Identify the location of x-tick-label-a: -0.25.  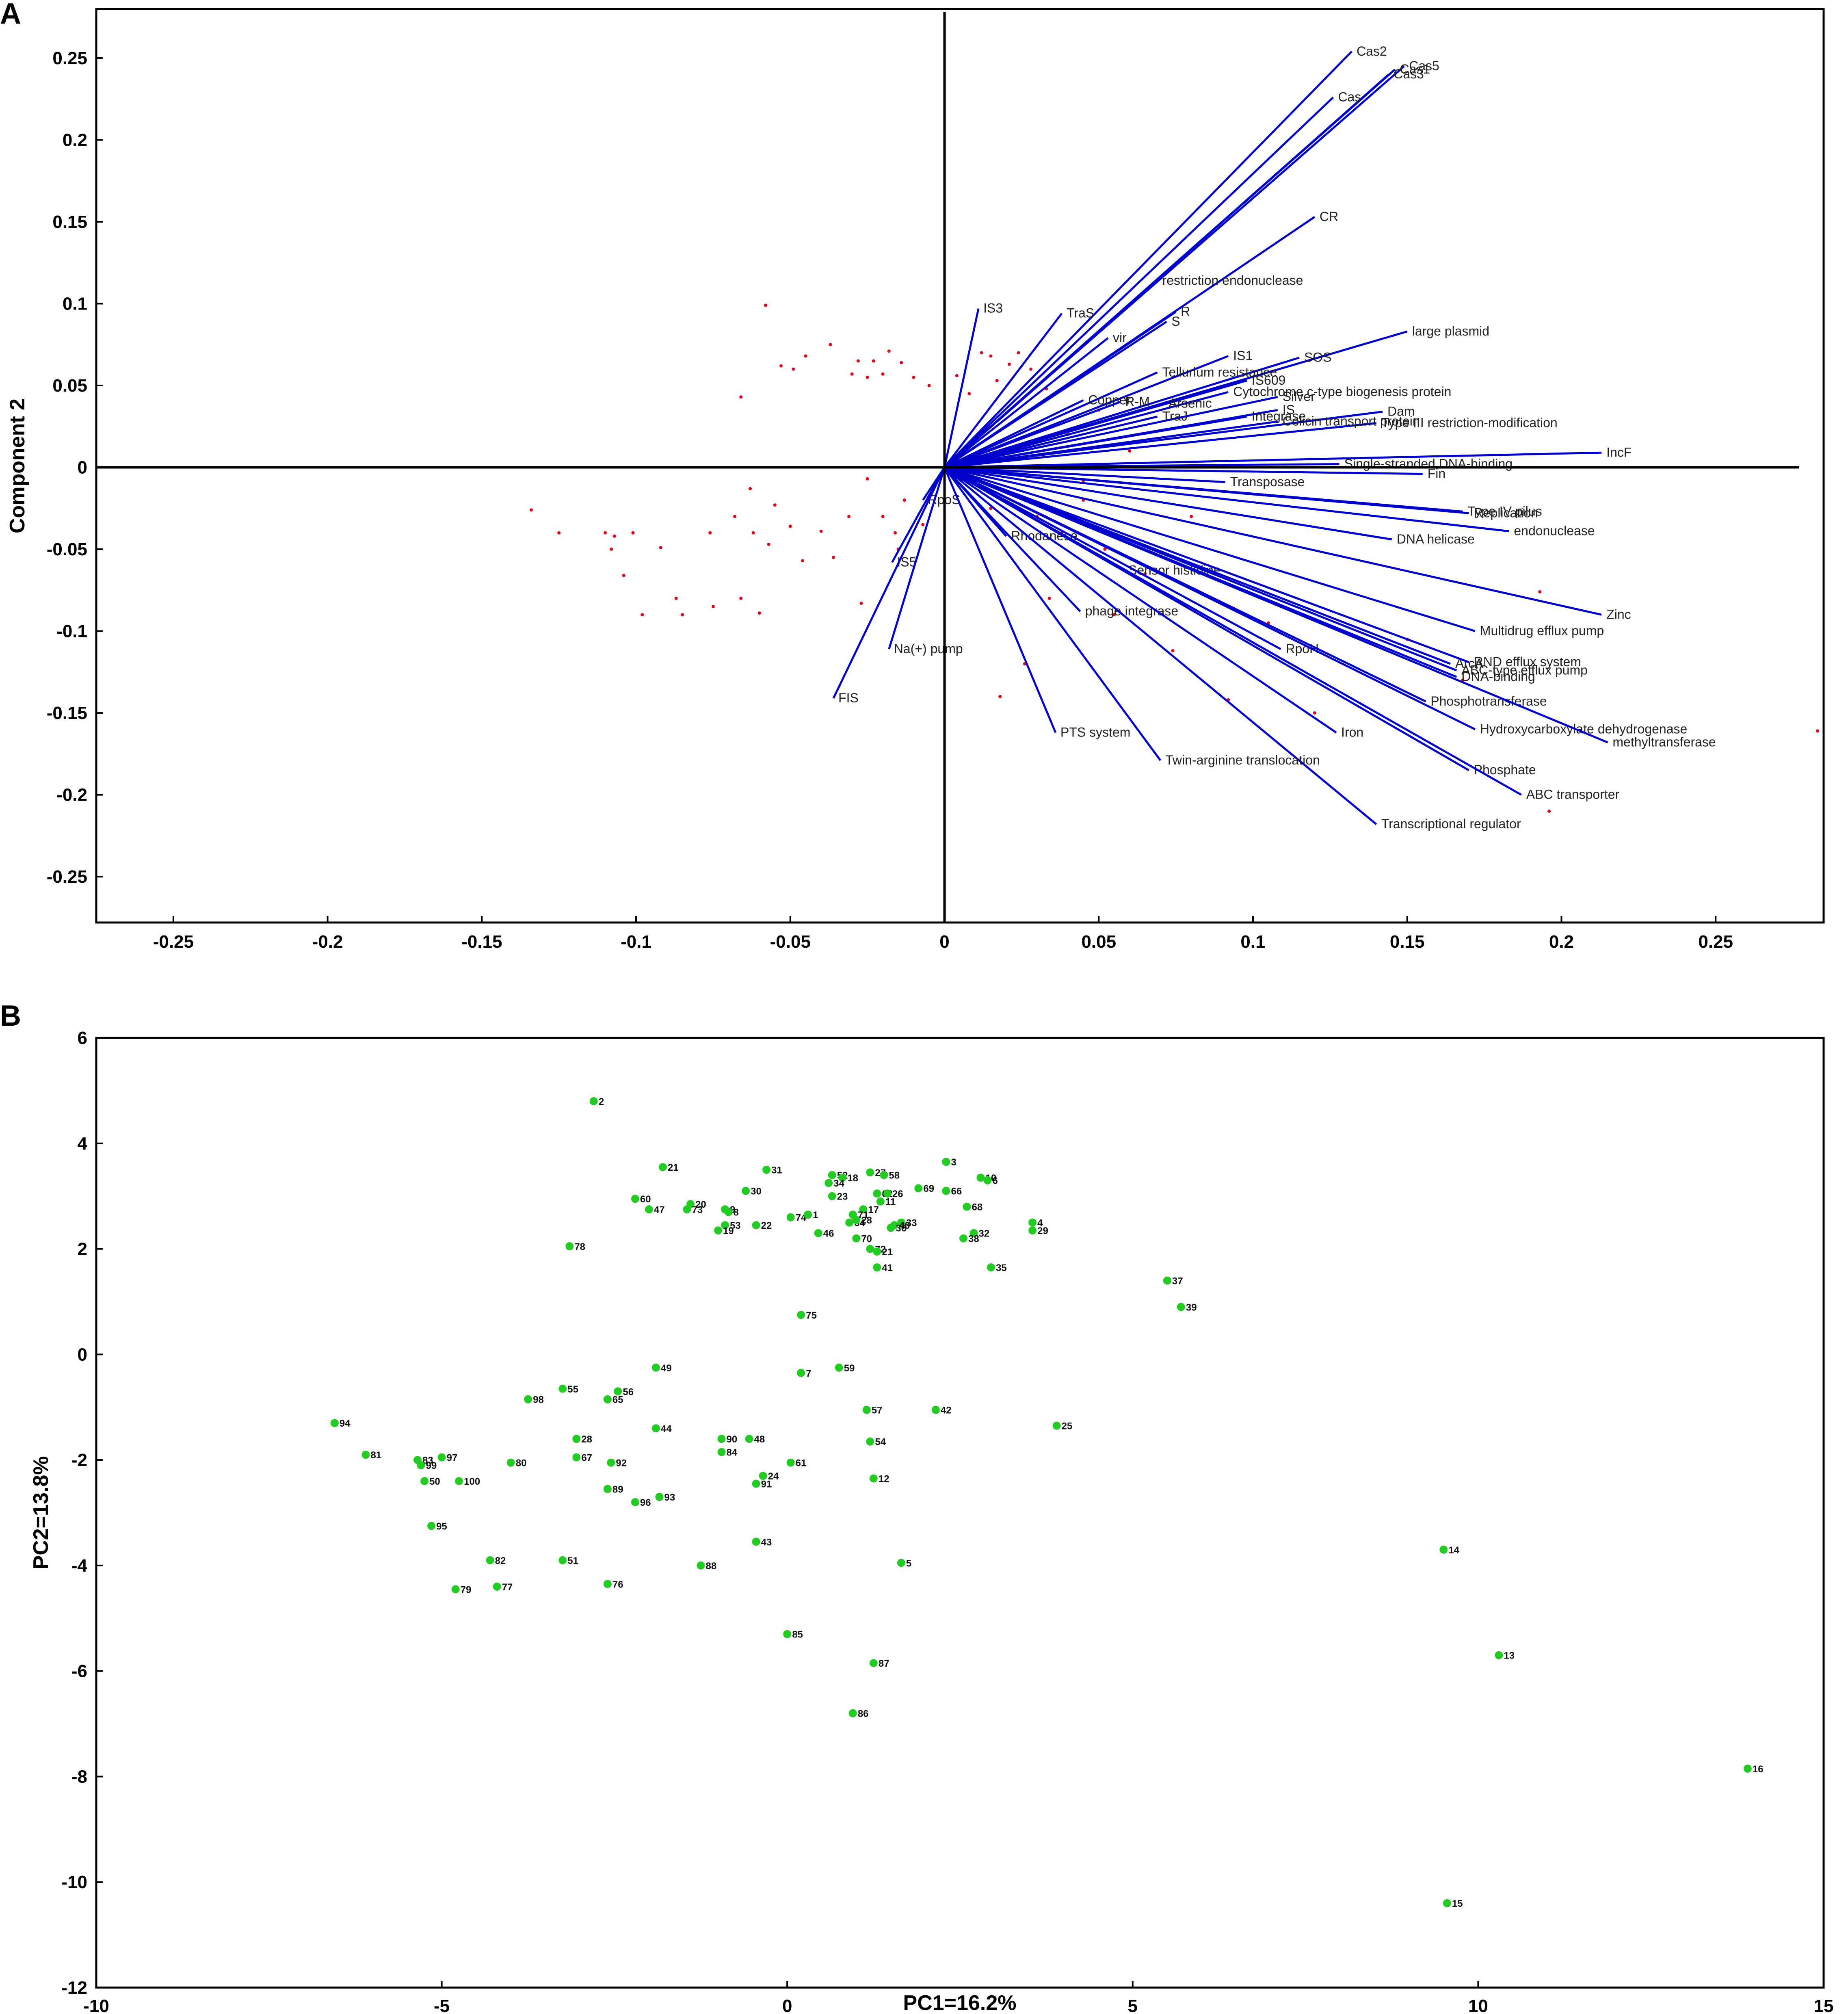
(173, 942).